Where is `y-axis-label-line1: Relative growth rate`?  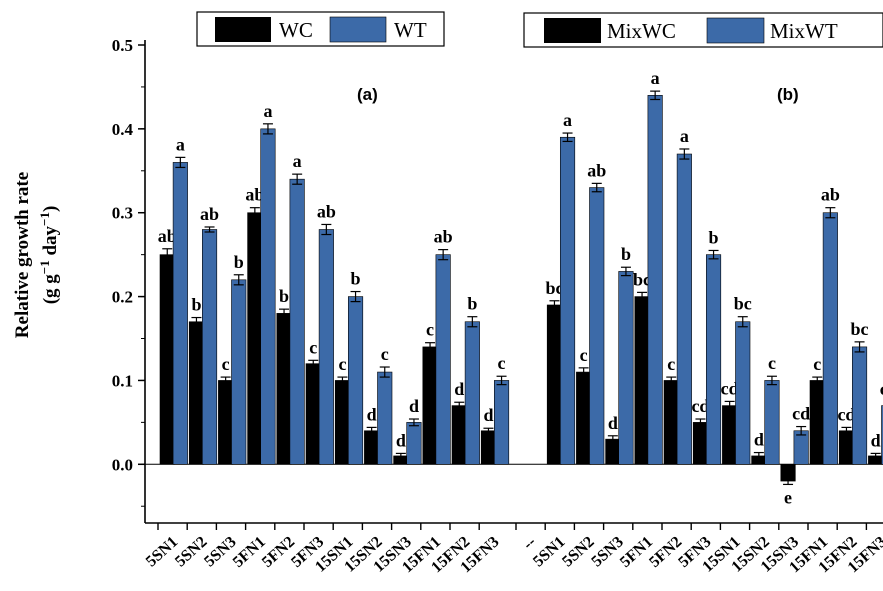
y-axis-label-line1: Relative growth rate is located at coordinates (22, 255).